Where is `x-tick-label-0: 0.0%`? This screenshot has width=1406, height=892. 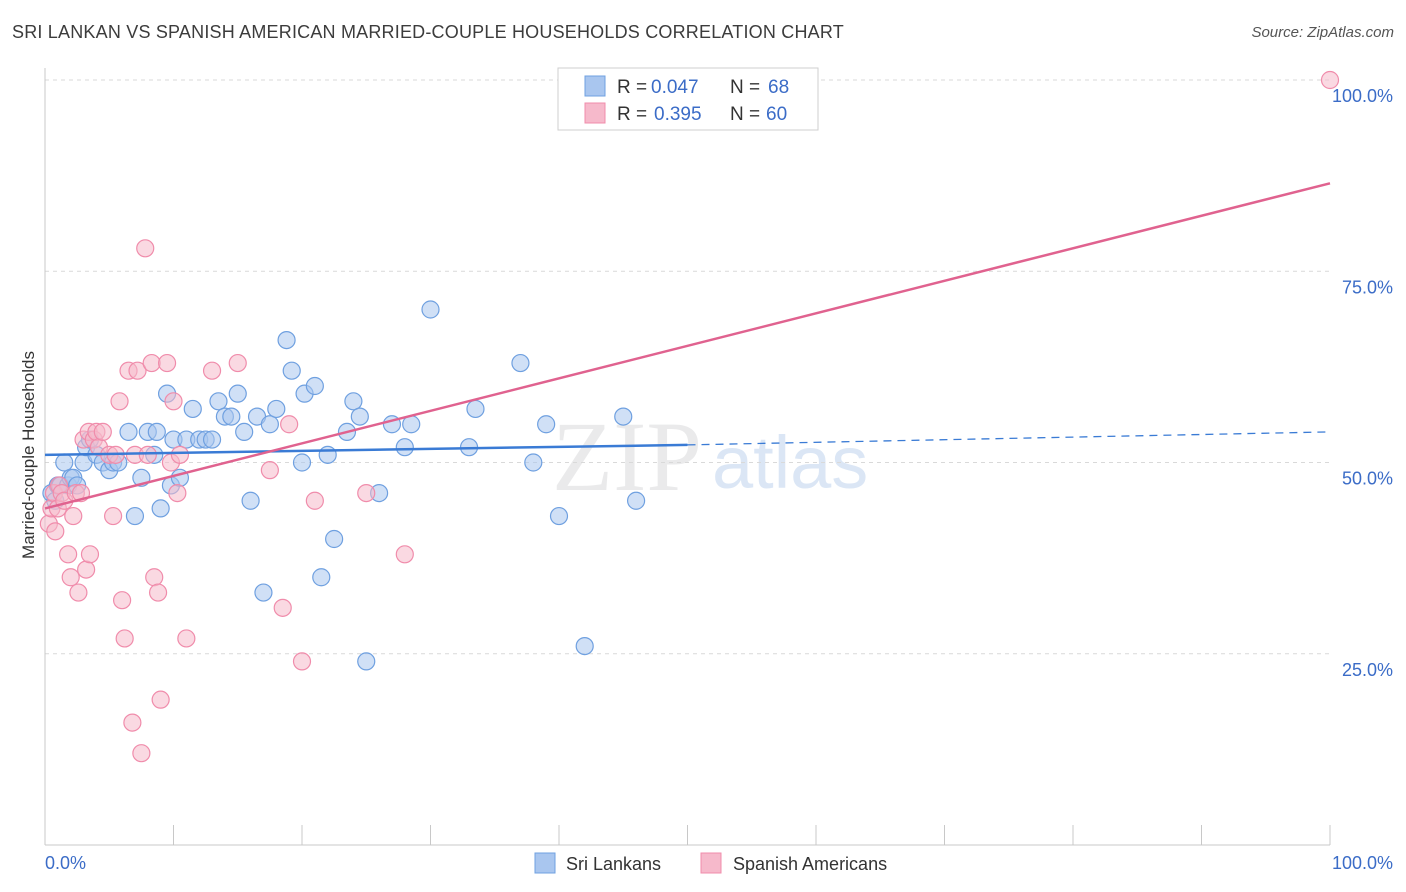 x-tick-label-0: 0.0% is located at coordinates (65, 863).